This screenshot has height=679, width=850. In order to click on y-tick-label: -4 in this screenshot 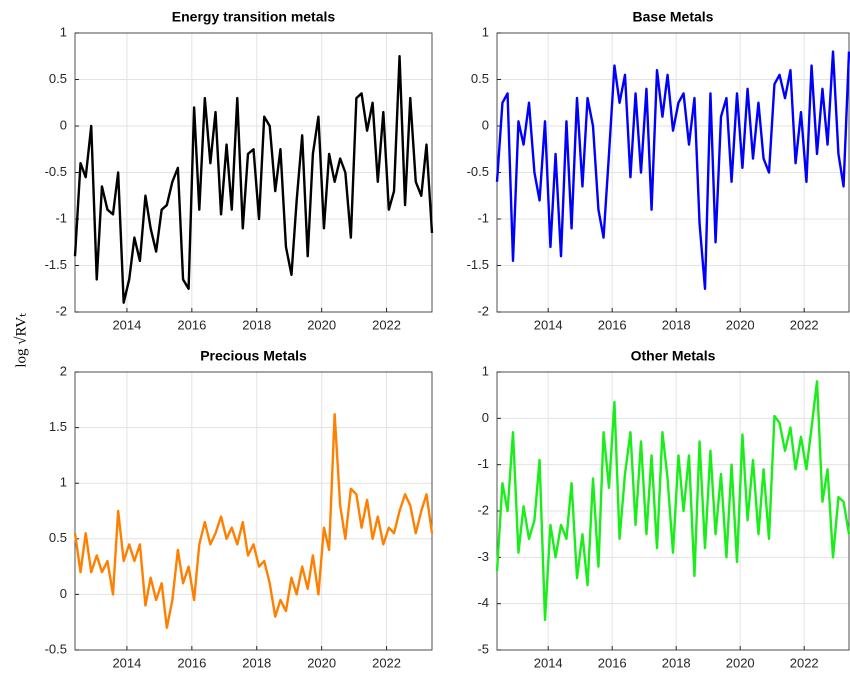, I will do `click(483, 602)`.